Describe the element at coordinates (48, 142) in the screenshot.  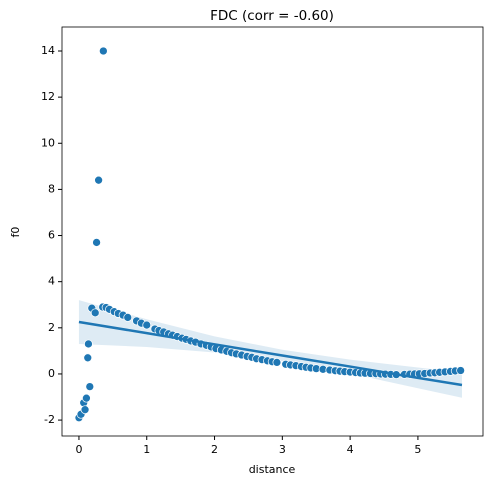
I see `y-tick-label: 10` at that location.